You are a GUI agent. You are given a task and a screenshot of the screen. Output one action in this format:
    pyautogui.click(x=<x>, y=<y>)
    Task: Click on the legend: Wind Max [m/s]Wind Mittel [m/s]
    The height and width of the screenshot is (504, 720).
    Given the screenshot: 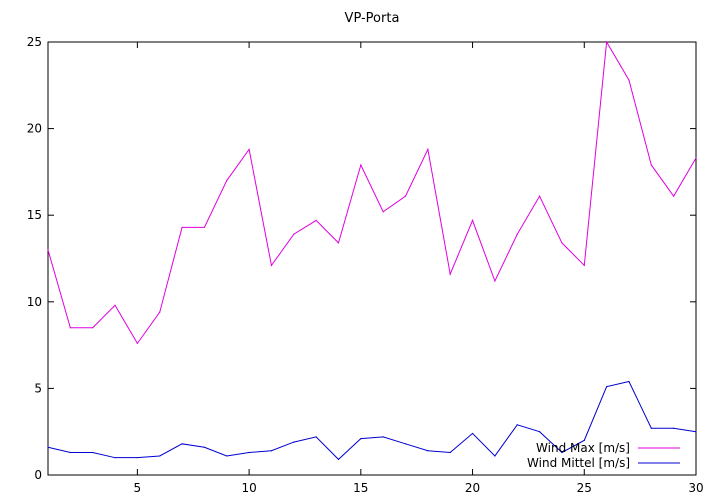 What is the action you would take?
    pyautogui.click(x=603, y=455)
    